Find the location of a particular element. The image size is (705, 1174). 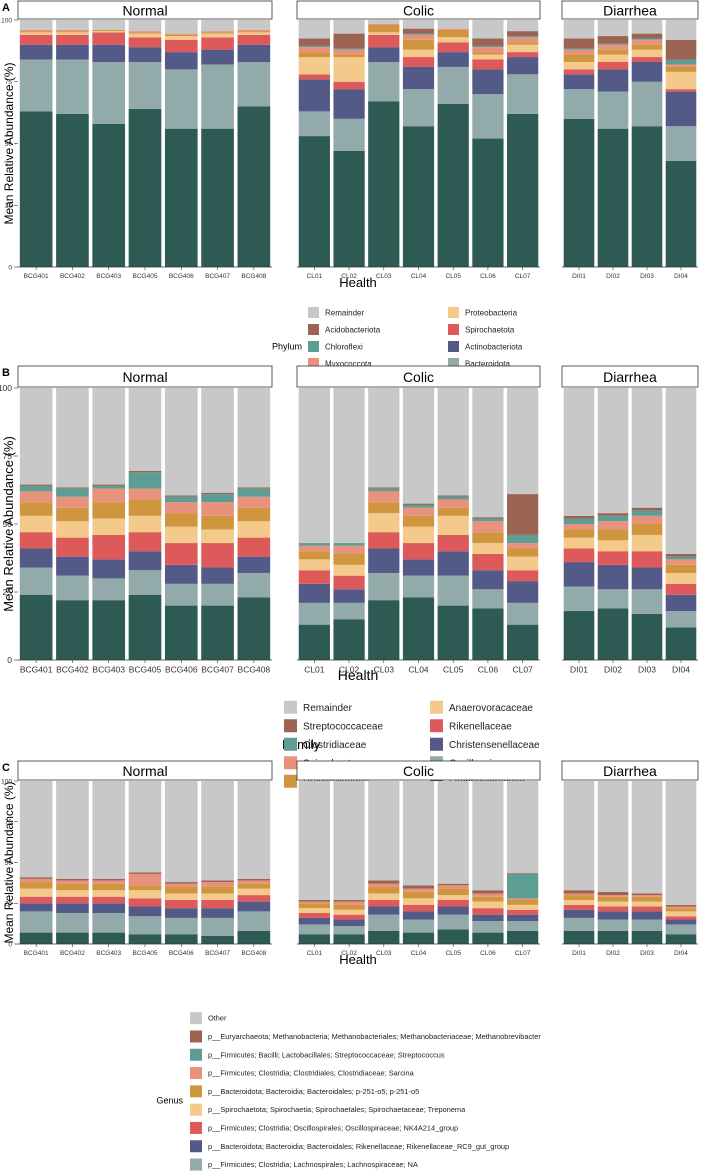

bar-segment-methanobrevibacter is located at coordinates (418, 887).